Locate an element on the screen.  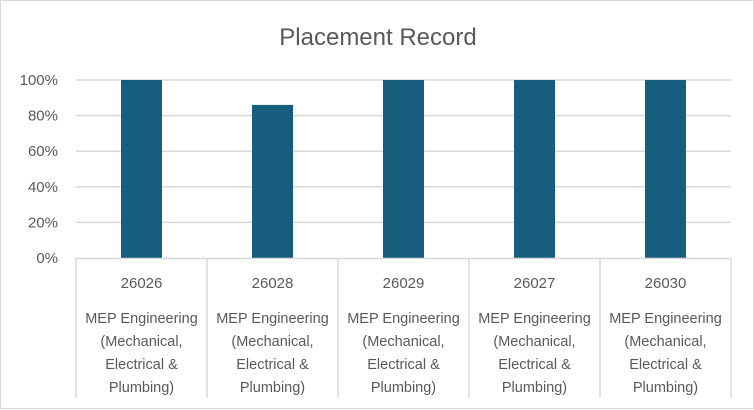
x-tick-label-code: 26030 is located at coordinates (666, 283).